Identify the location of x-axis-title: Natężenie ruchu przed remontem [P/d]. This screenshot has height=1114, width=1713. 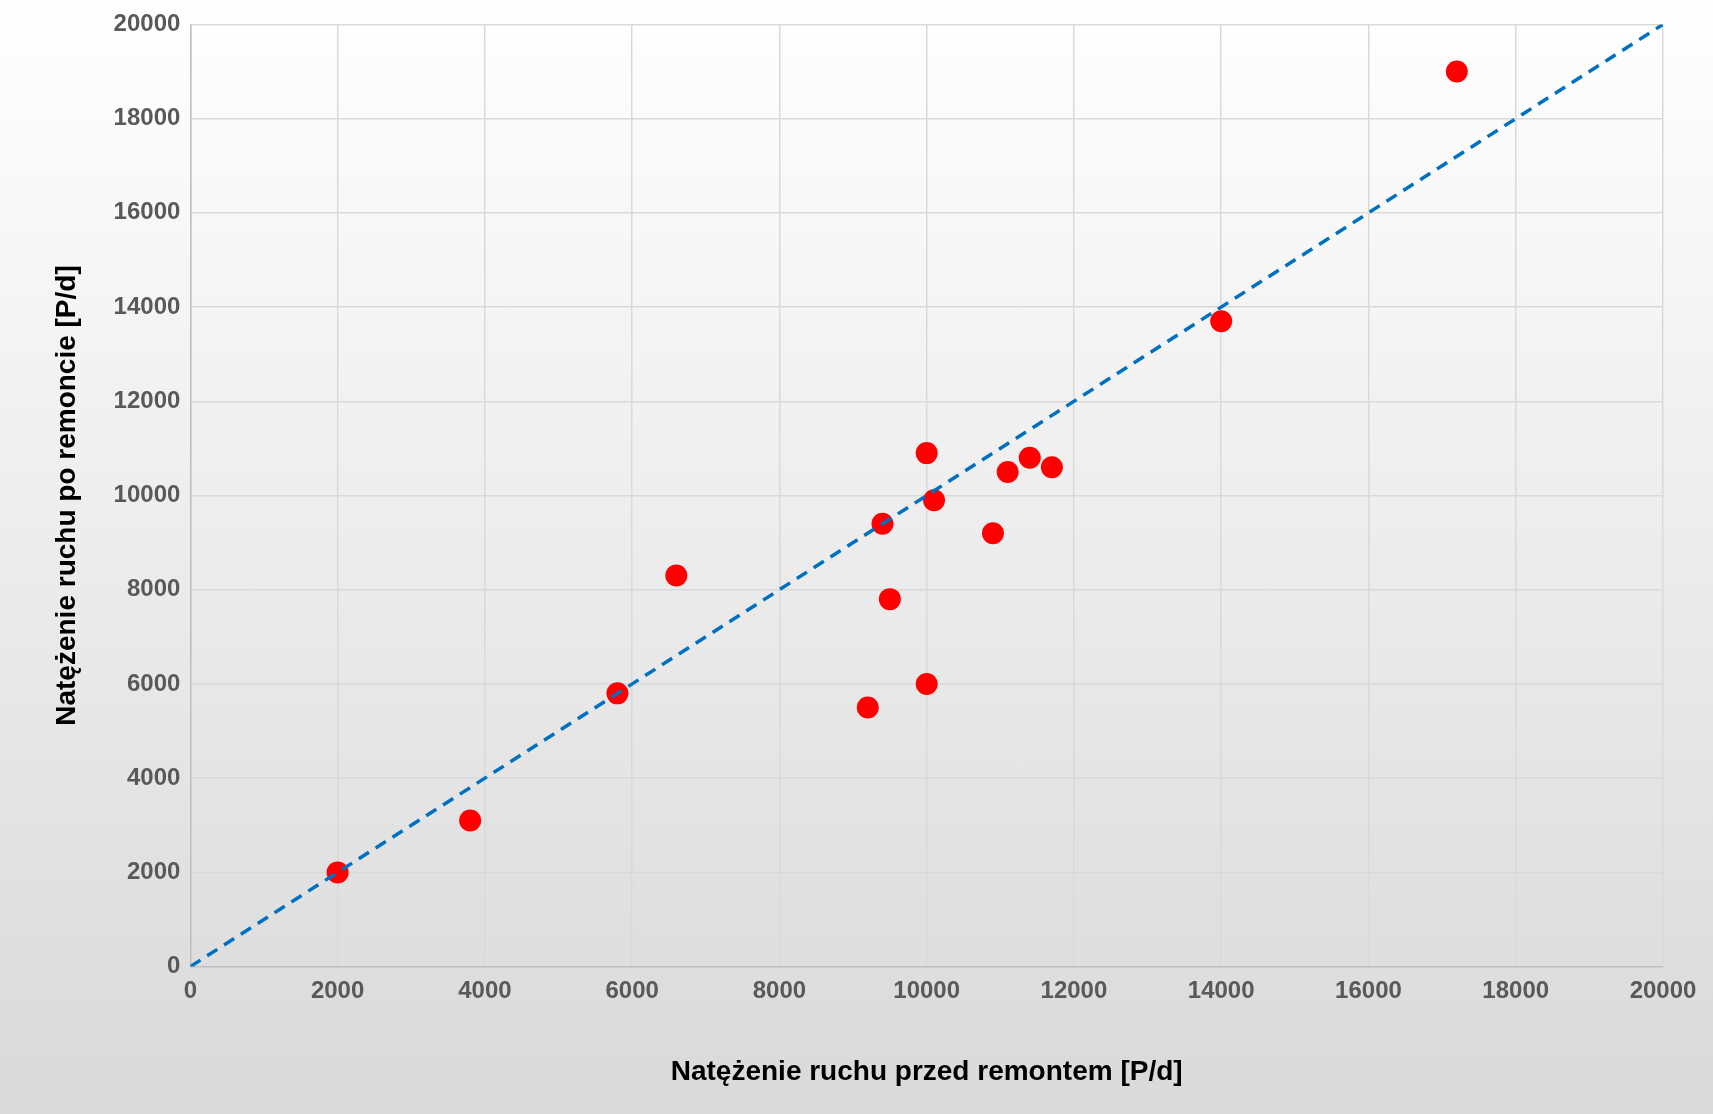
(926, 1070).